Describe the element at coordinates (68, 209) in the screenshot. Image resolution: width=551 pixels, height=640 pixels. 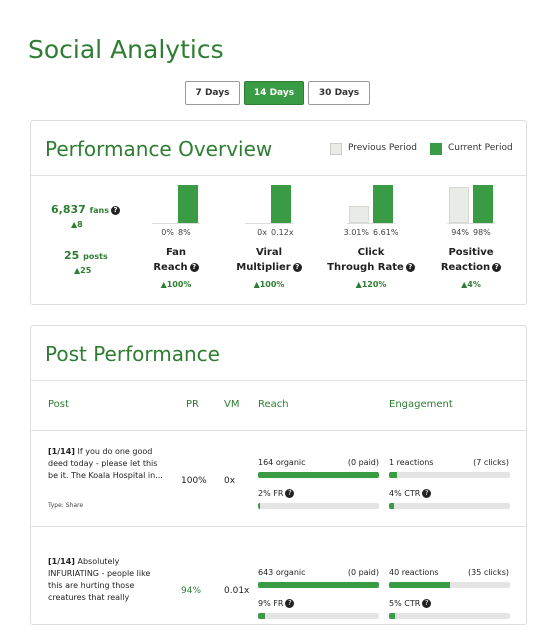
I see `fans-count: 6,837` at that location.